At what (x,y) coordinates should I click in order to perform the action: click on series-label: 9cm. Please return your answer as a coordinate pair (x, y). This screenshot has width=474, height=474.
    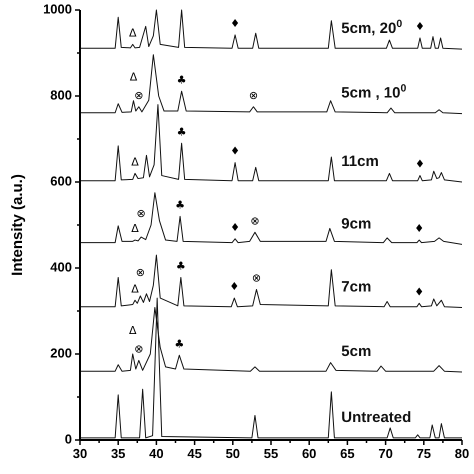
    Looking at the image, I should click on (356, 223).